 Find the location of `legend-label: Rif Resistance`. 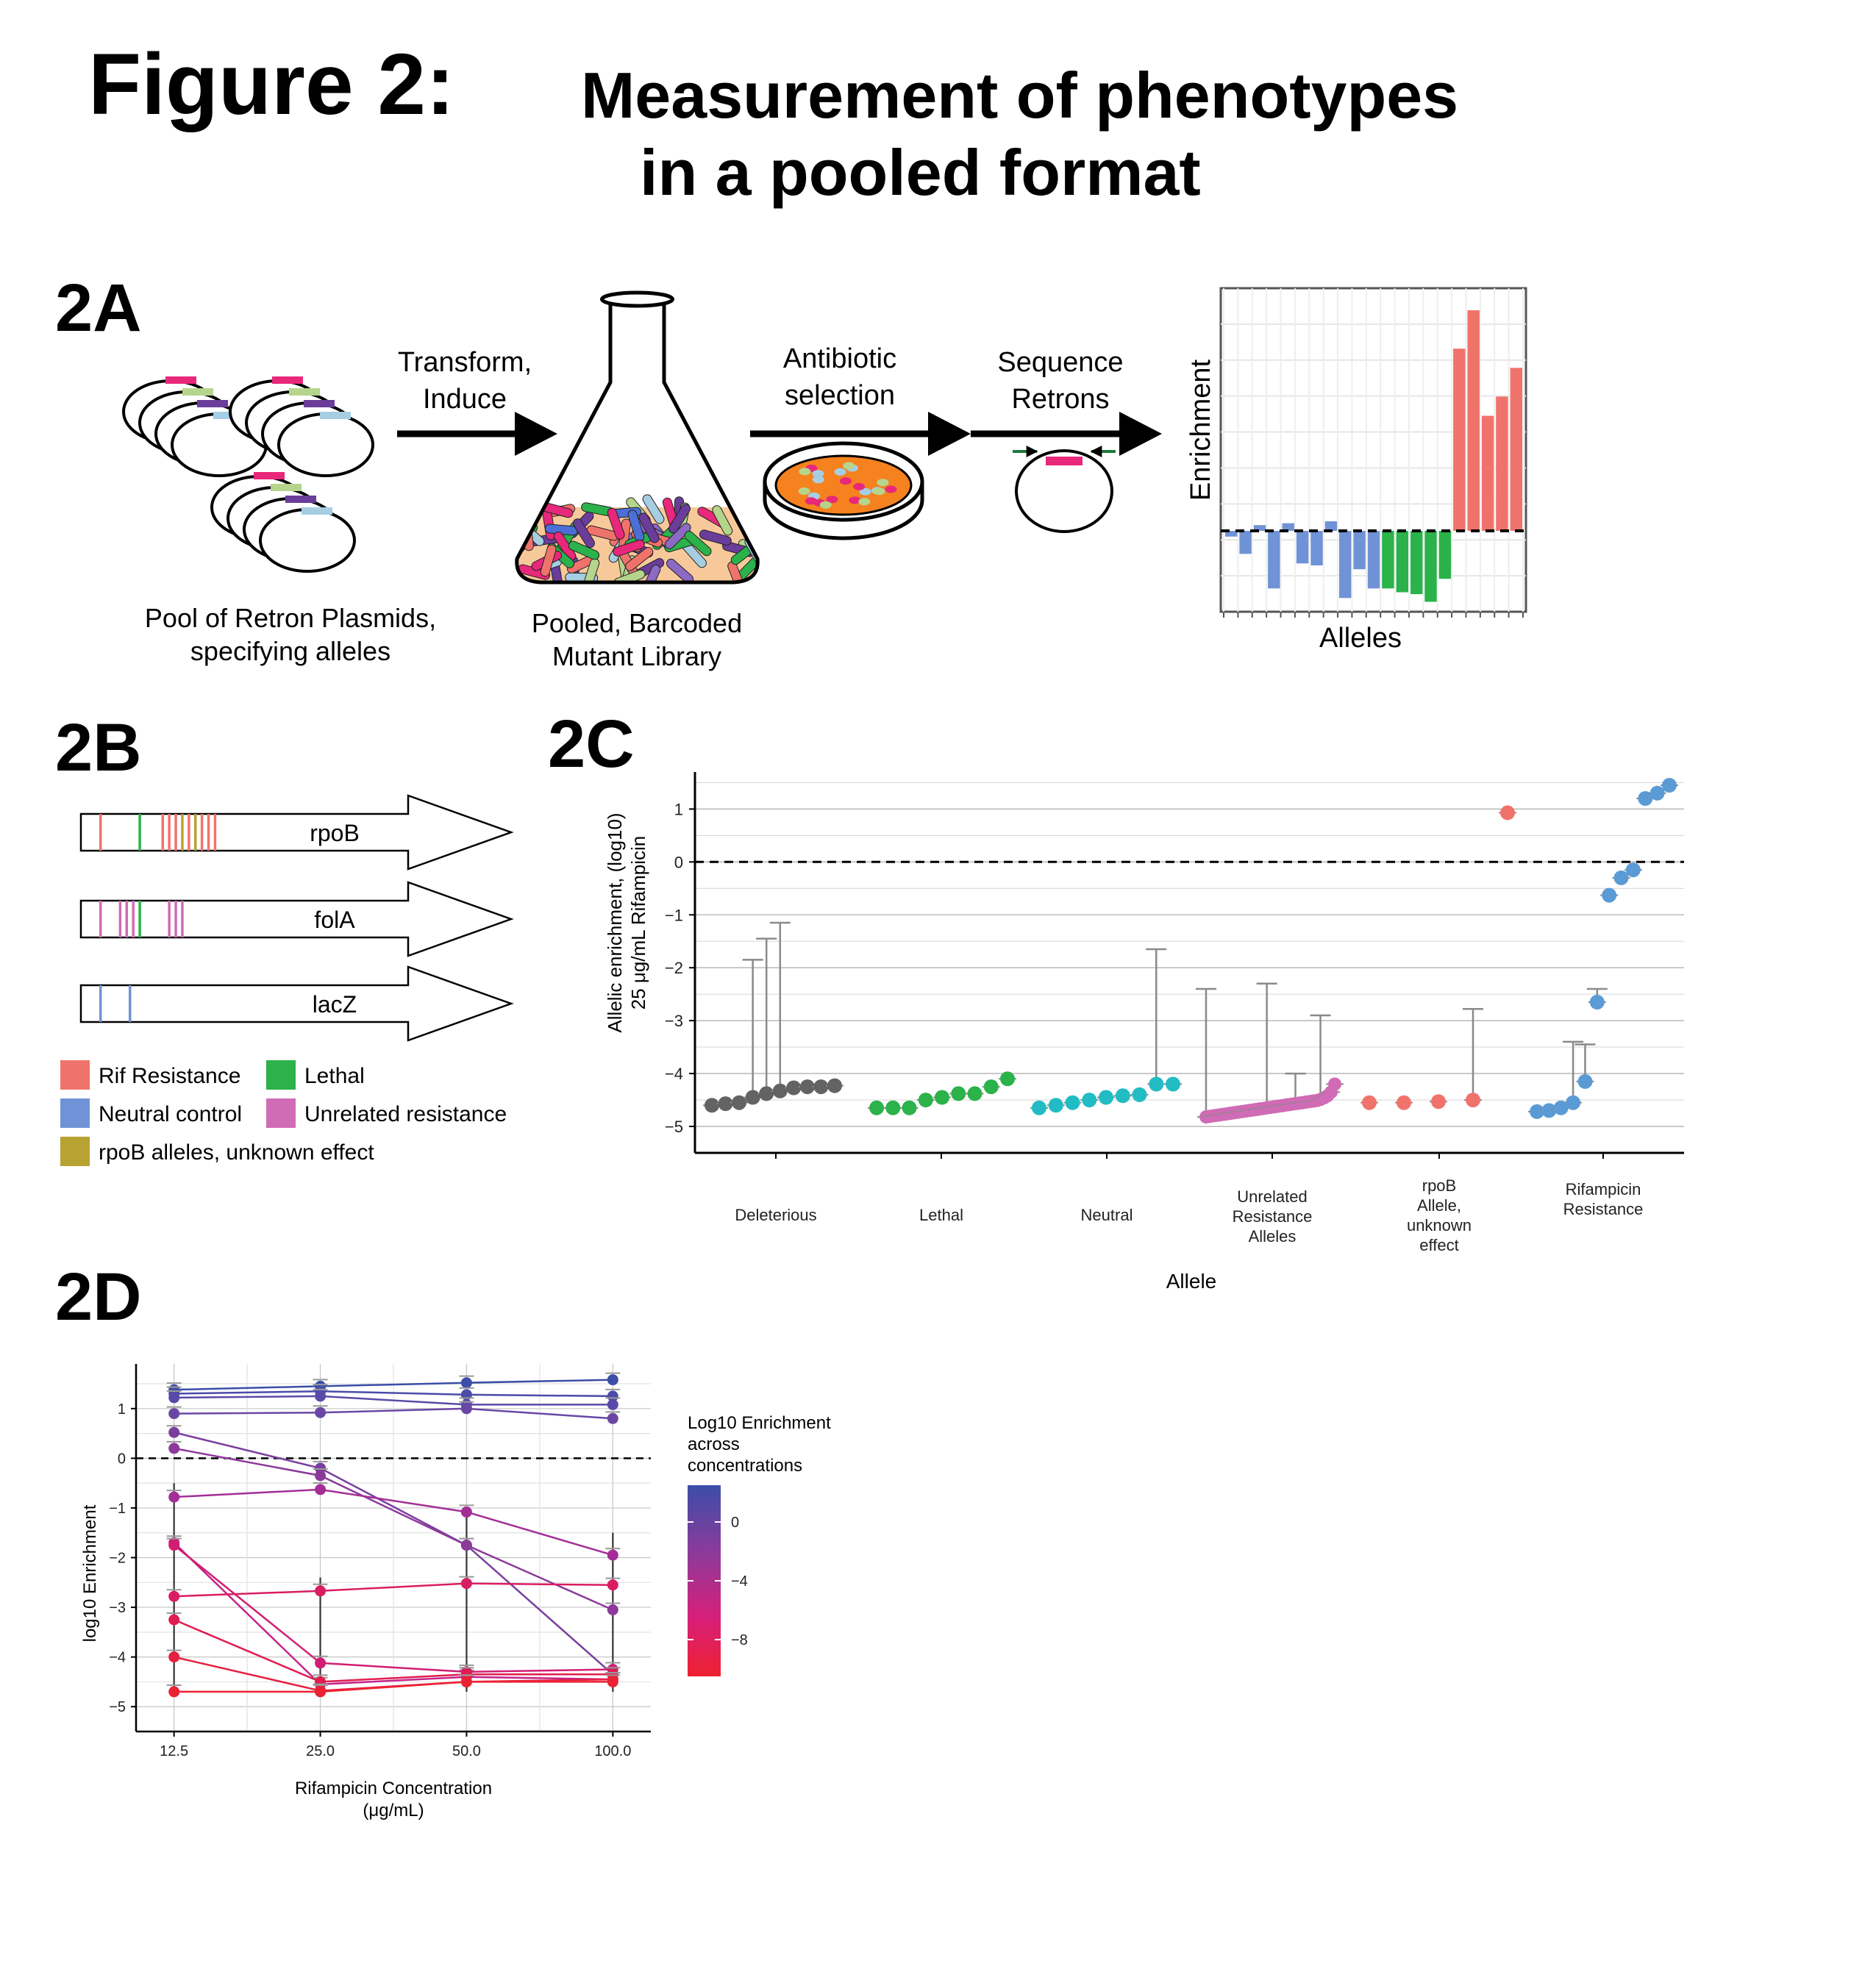

legend-label: Rif Resistance is located at coordinates (169, 1076).